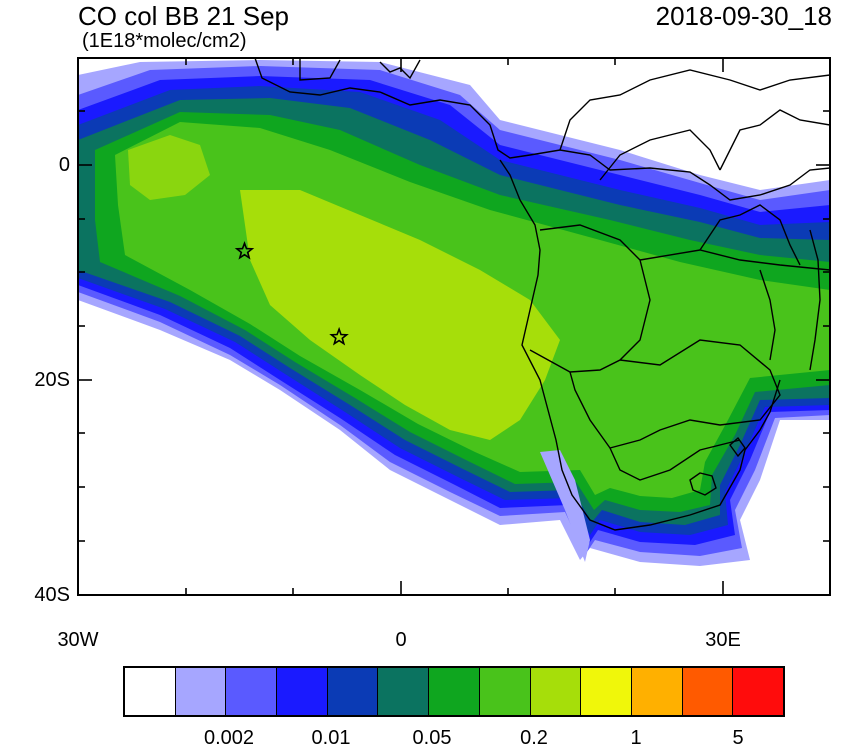  What do you see at coordinates (331, 738) in the screenshot?
I see `colorbar-label-0-01: 0.01` at bounding box center [331, 738].